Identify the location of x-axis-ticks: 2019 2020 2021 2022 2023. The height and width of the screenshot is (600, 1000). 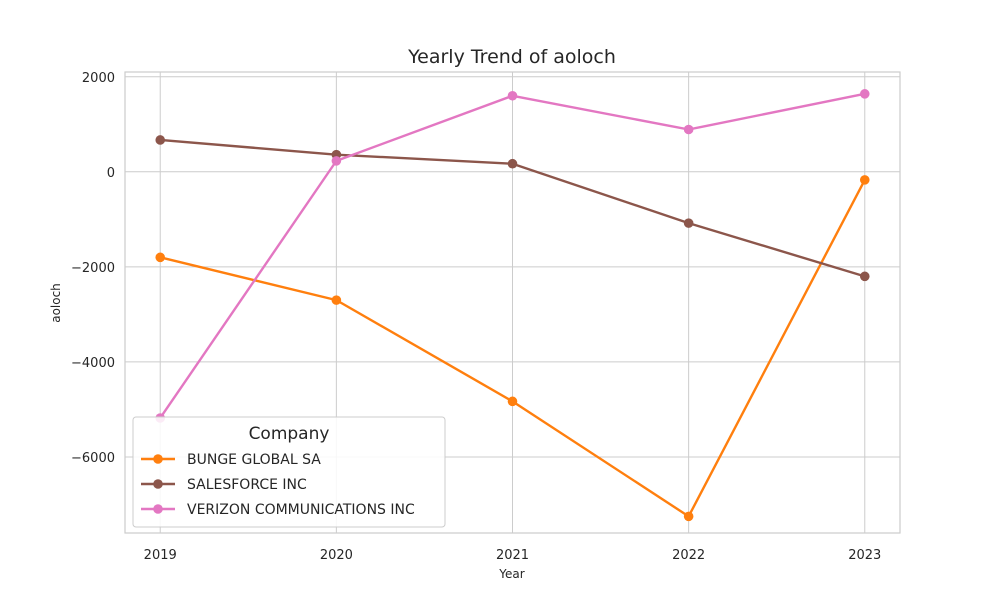
(513, 555).